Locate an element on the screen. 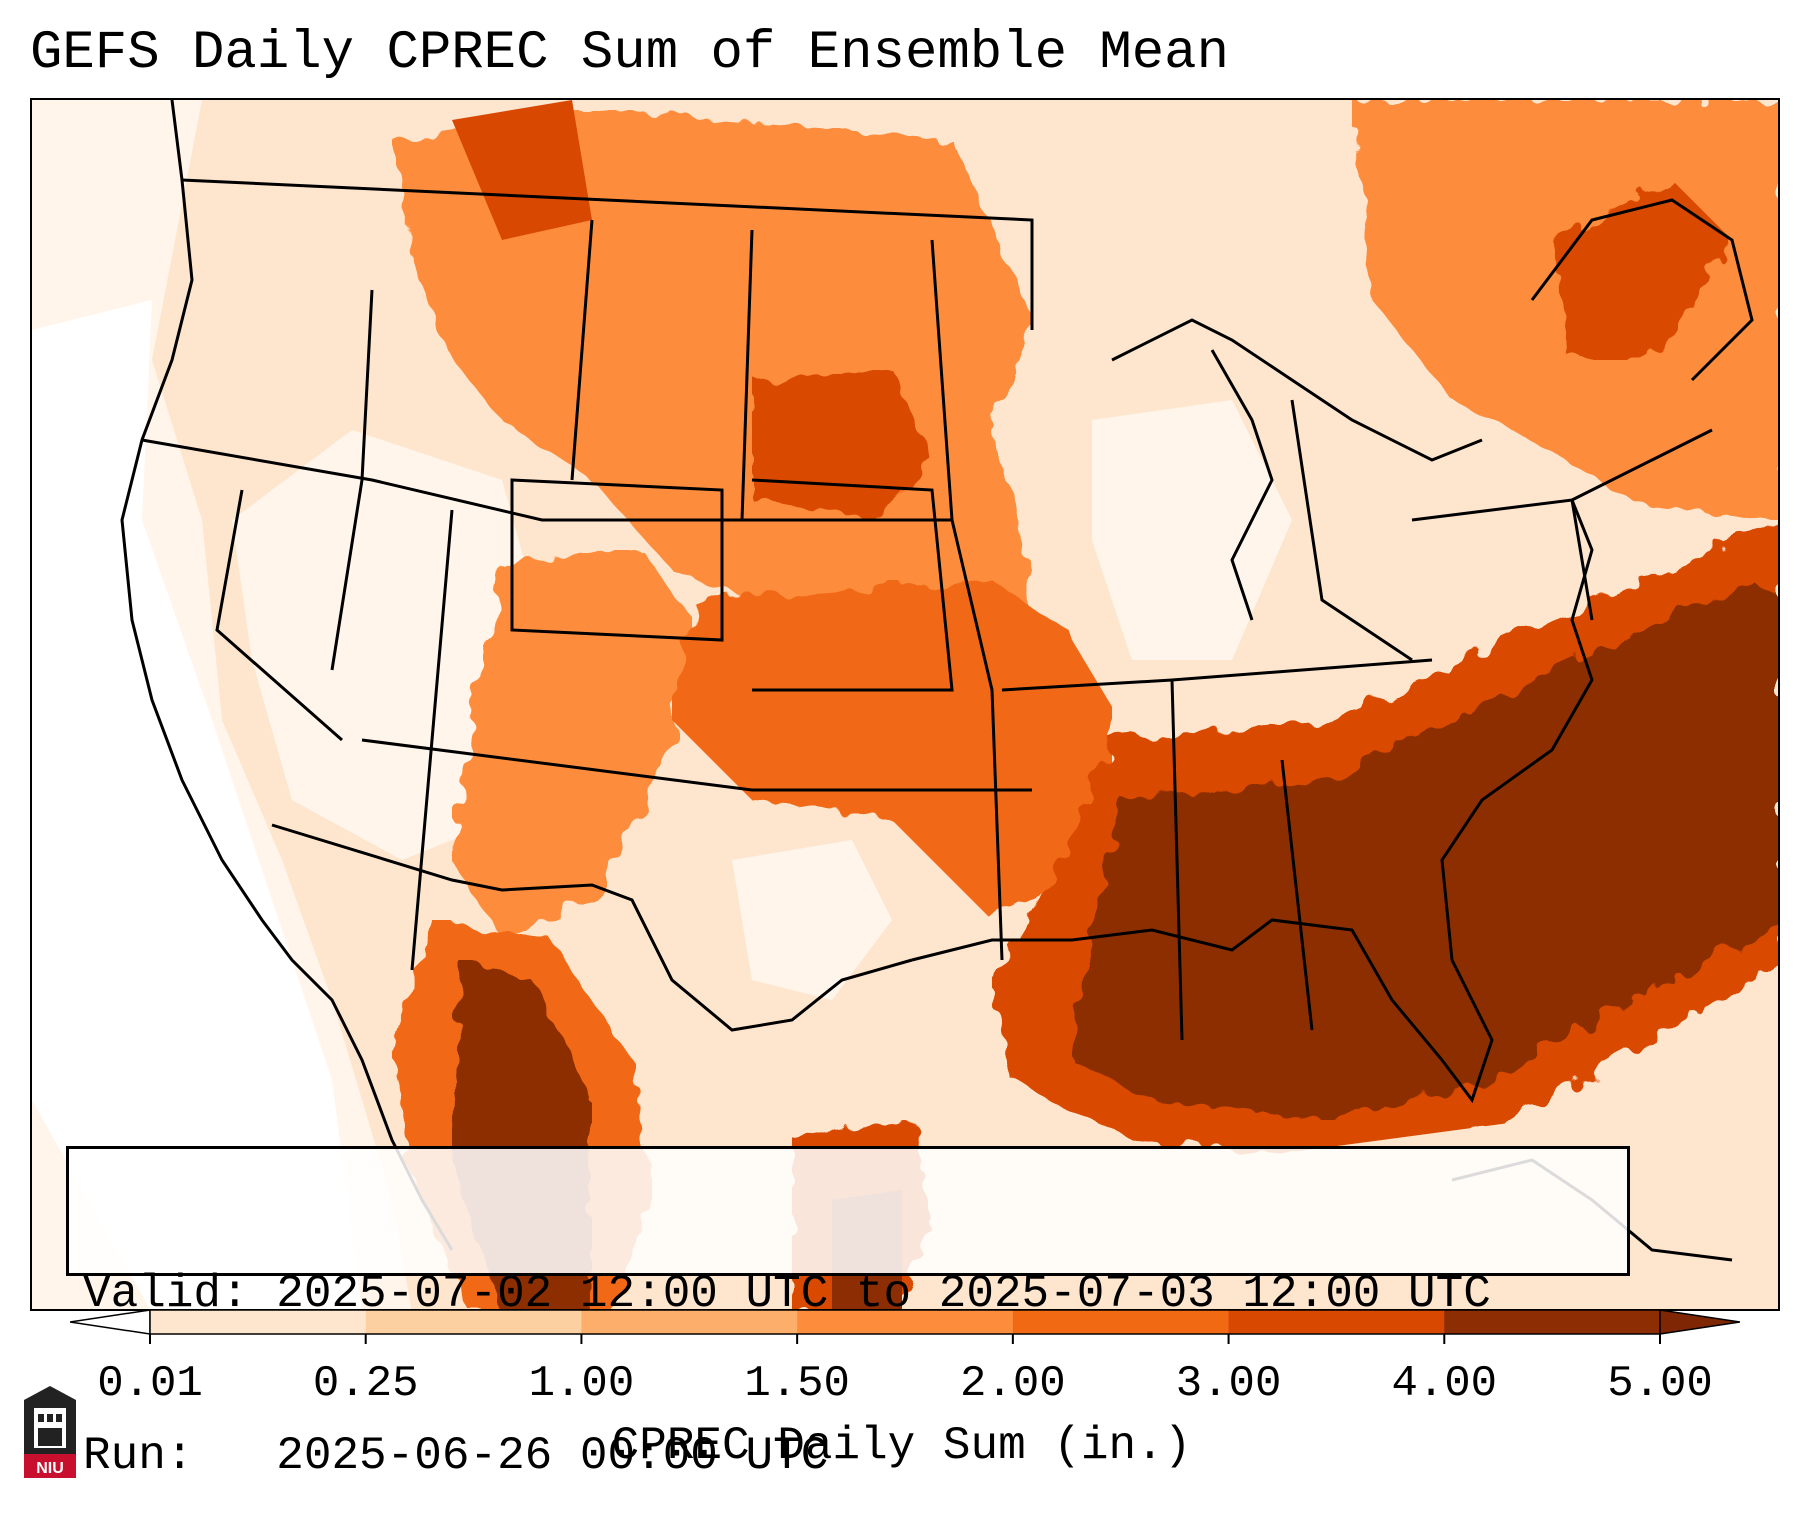  state-line-mississippi-alabama is located at coordinates (1177, 860).